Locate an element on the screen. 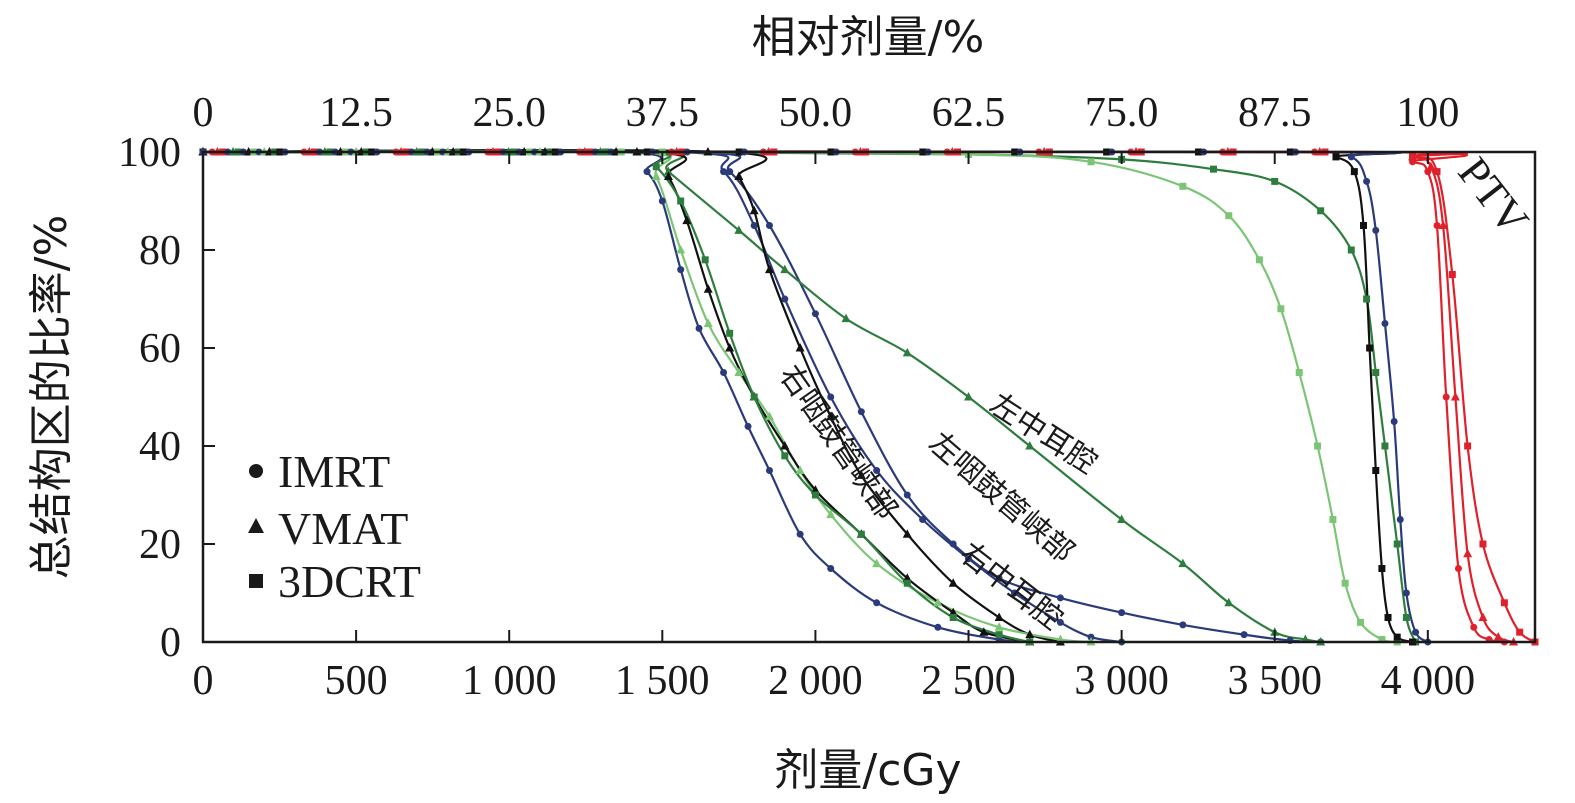  x-tick-label: 2 000 is located at coordinates (815, 681).